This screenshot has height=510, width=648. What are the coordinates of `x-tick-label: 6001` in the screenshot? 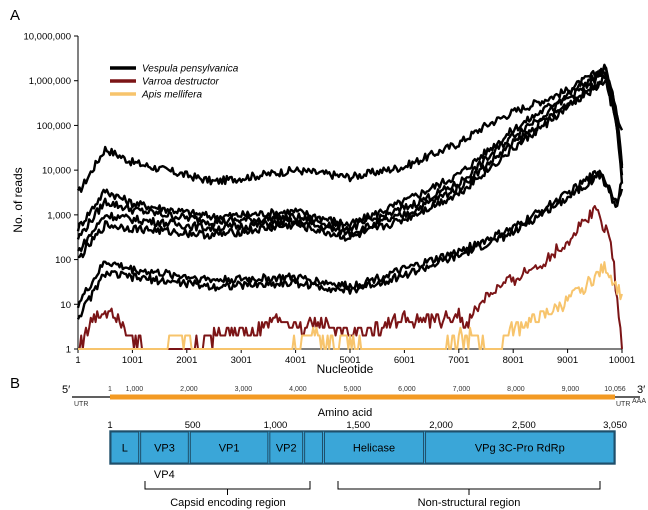 It's located at (404, 360).